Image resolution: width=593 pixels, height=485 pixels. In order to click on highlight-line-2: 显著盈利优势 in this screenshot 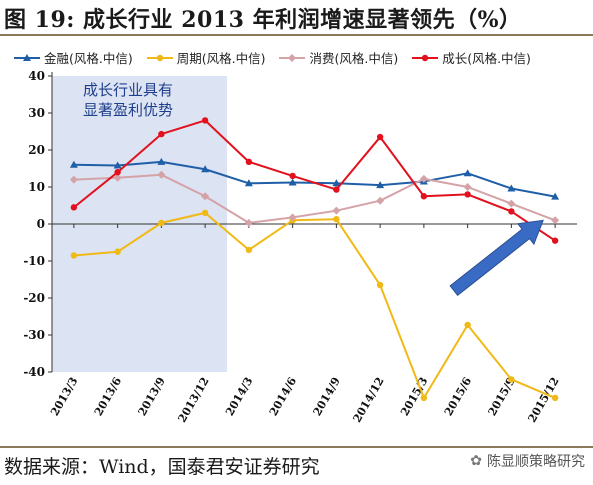, I will do `click(127, 110)`.